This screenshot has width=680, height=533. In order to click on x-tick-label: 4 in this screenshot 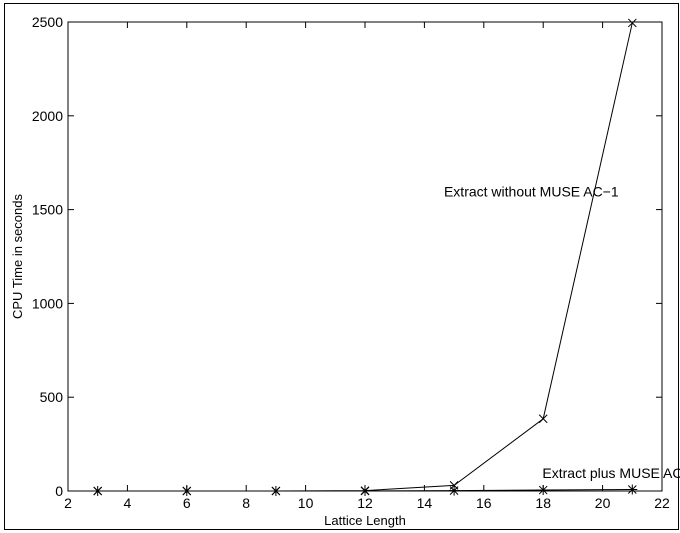, I will do `click(128, 503)`.